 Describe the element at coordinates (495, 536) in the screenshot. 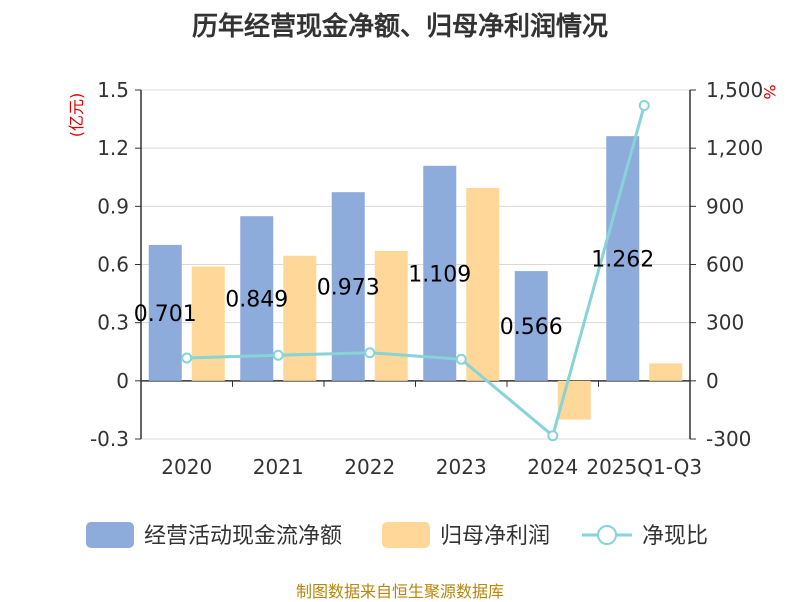

I see `legend-label-net-profit: 归母净利润` at that location.